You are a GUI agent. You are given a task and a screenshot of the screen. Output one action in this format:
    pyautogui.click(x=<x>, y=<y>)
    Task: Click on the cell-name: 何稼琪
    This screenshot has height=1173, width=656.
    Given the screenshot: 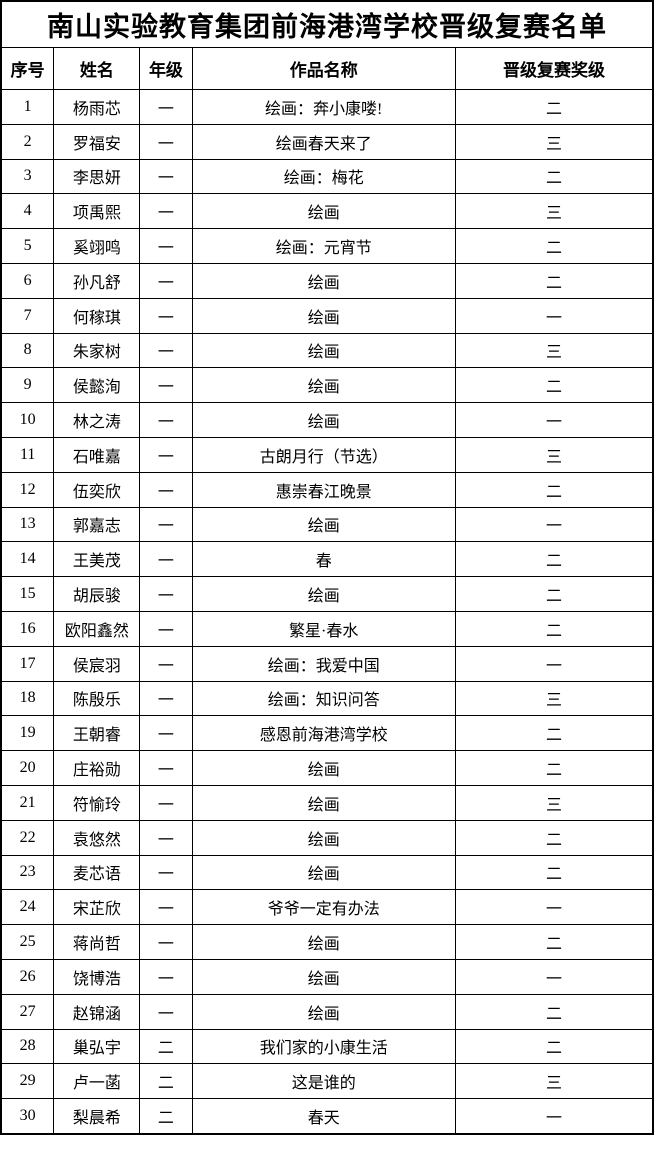 What is the action you would take?
    pyautogui.click(x=97, y=315)
    